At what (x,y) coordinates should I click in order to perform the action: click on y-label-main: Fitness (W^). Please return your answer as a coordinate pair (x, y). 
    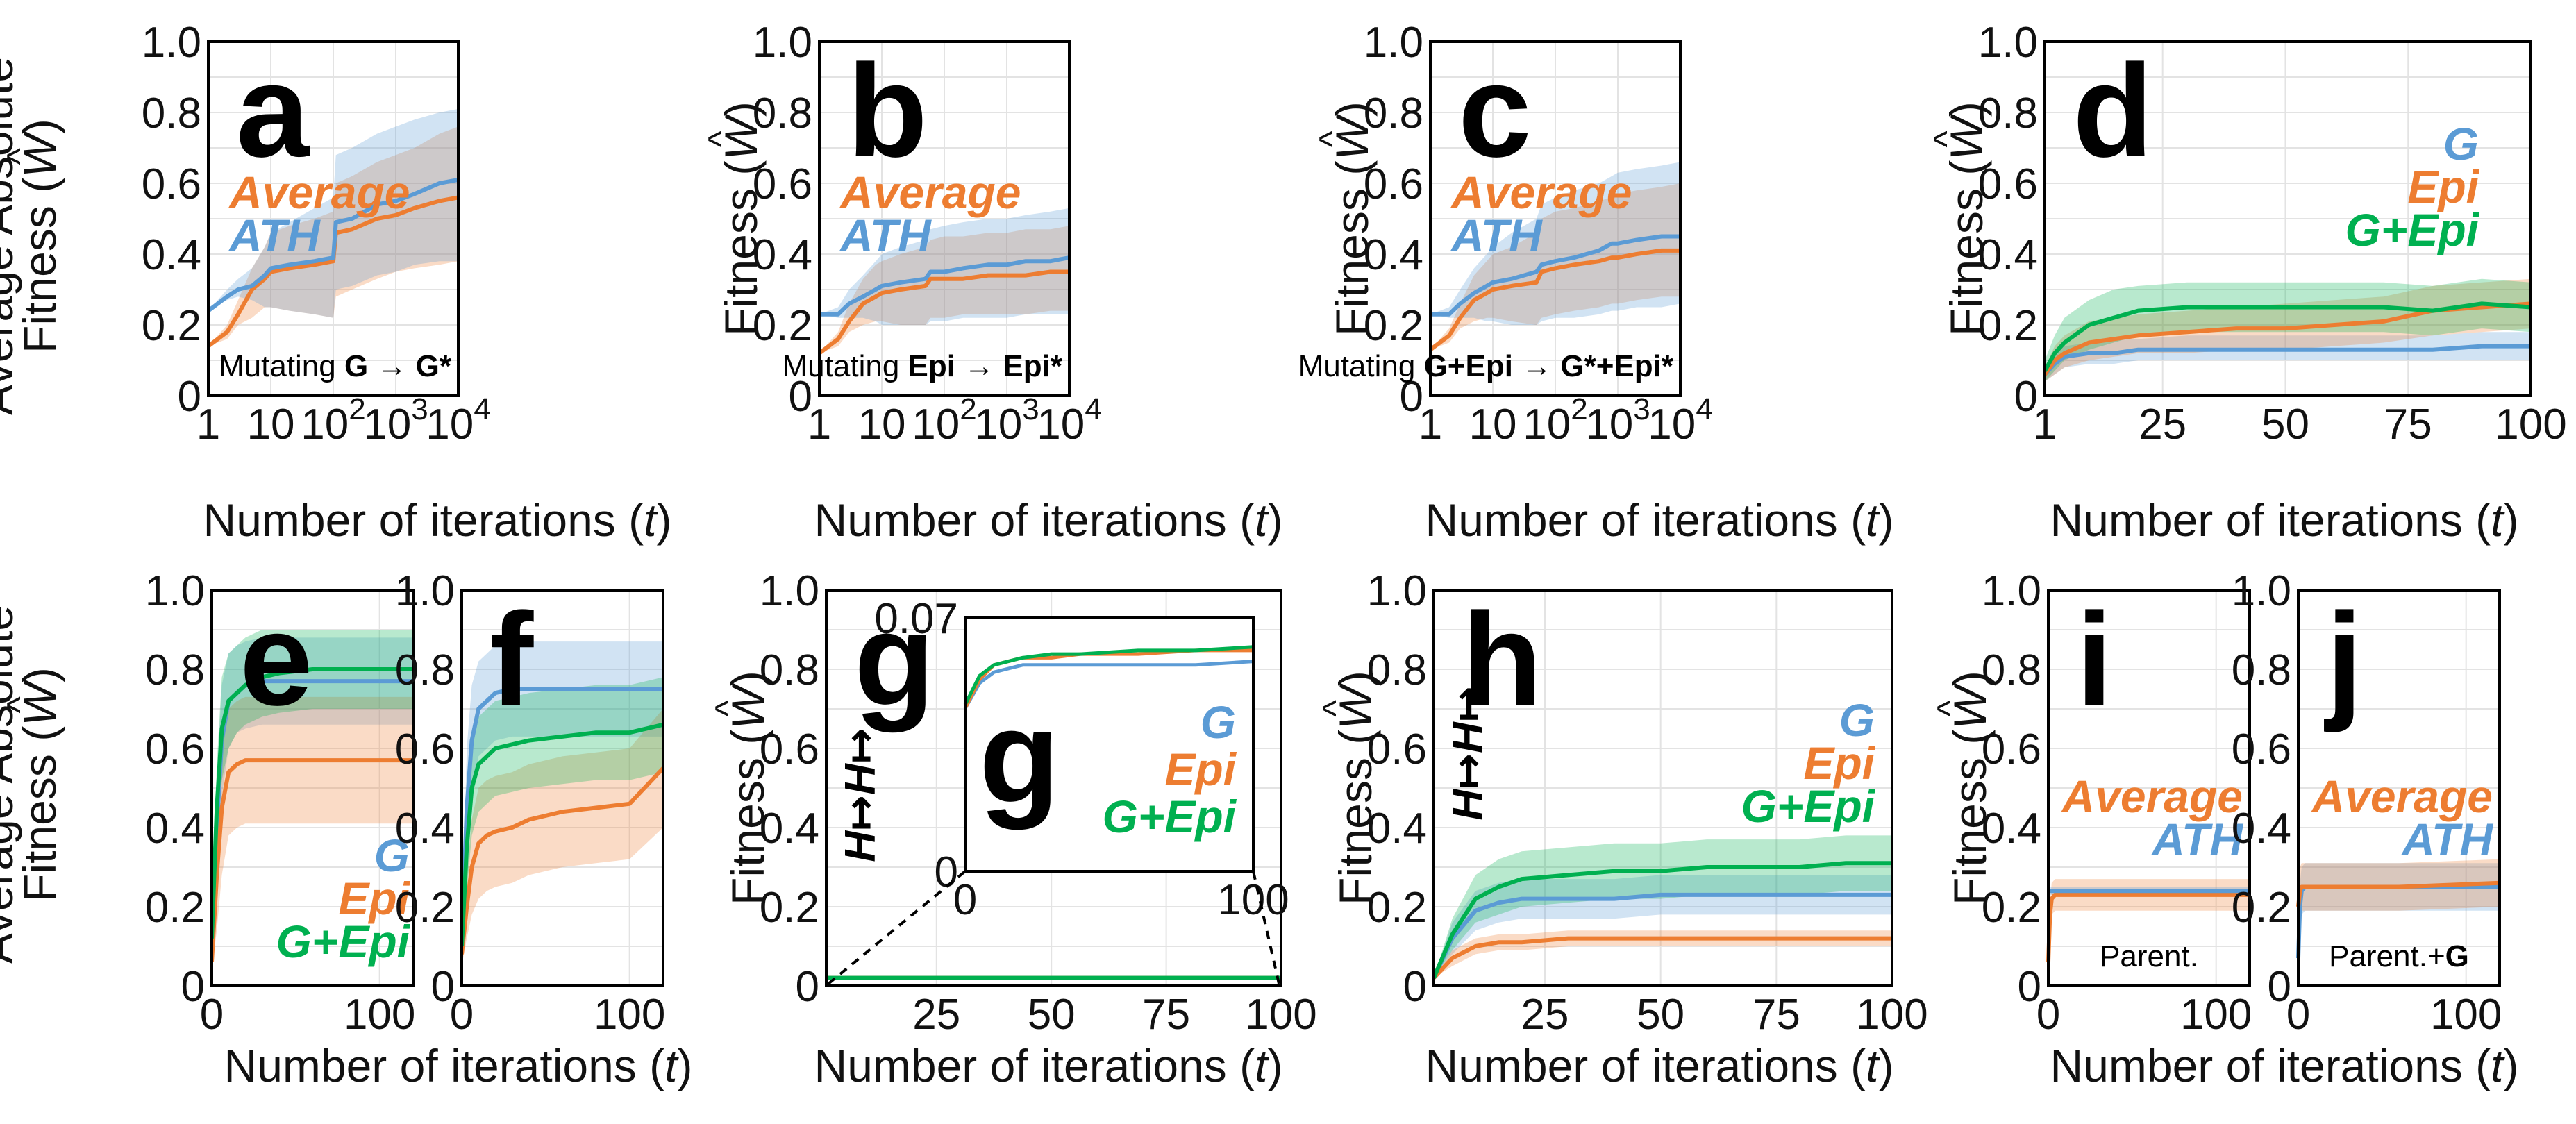
    Looking at the image, I should click on (734, 218).